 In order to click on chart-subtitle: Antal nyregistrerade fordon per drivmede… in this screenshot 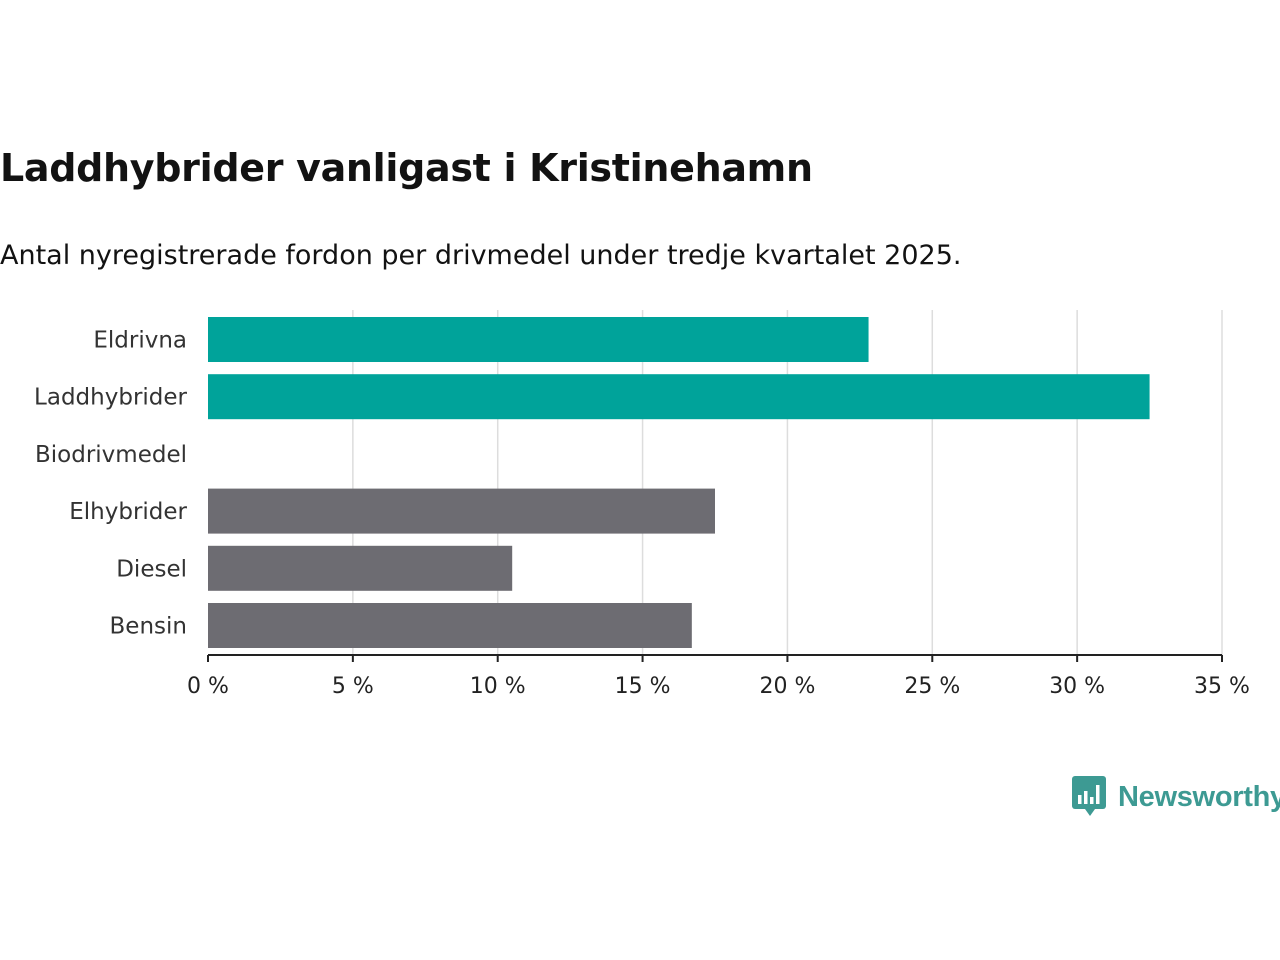, I will do `click(481, 255)`.